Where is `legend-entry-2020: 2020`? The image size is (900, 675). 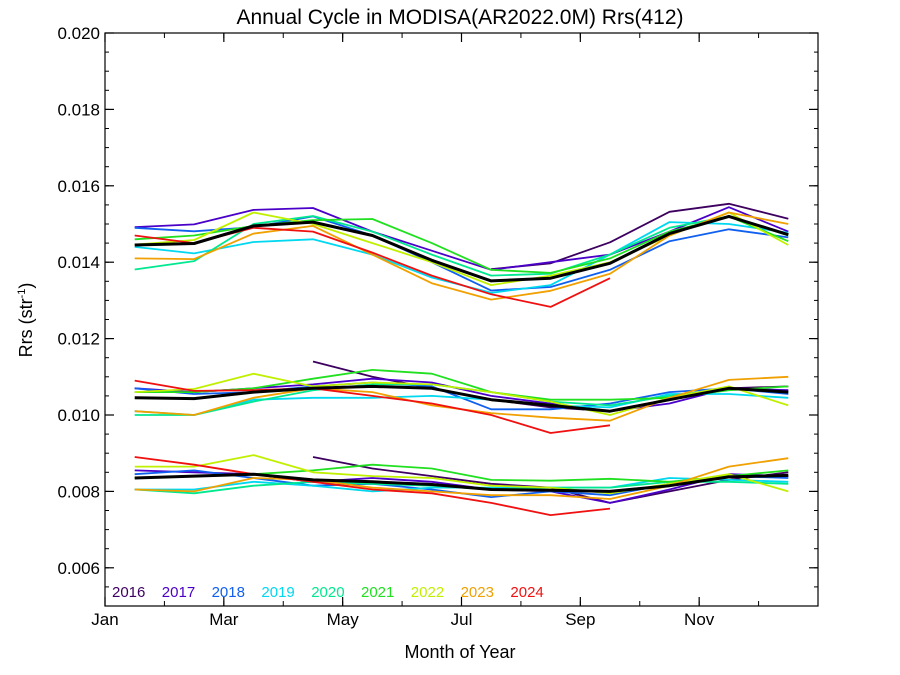 legend-entry-2020: 2020 is located at coordinates (327, 592).